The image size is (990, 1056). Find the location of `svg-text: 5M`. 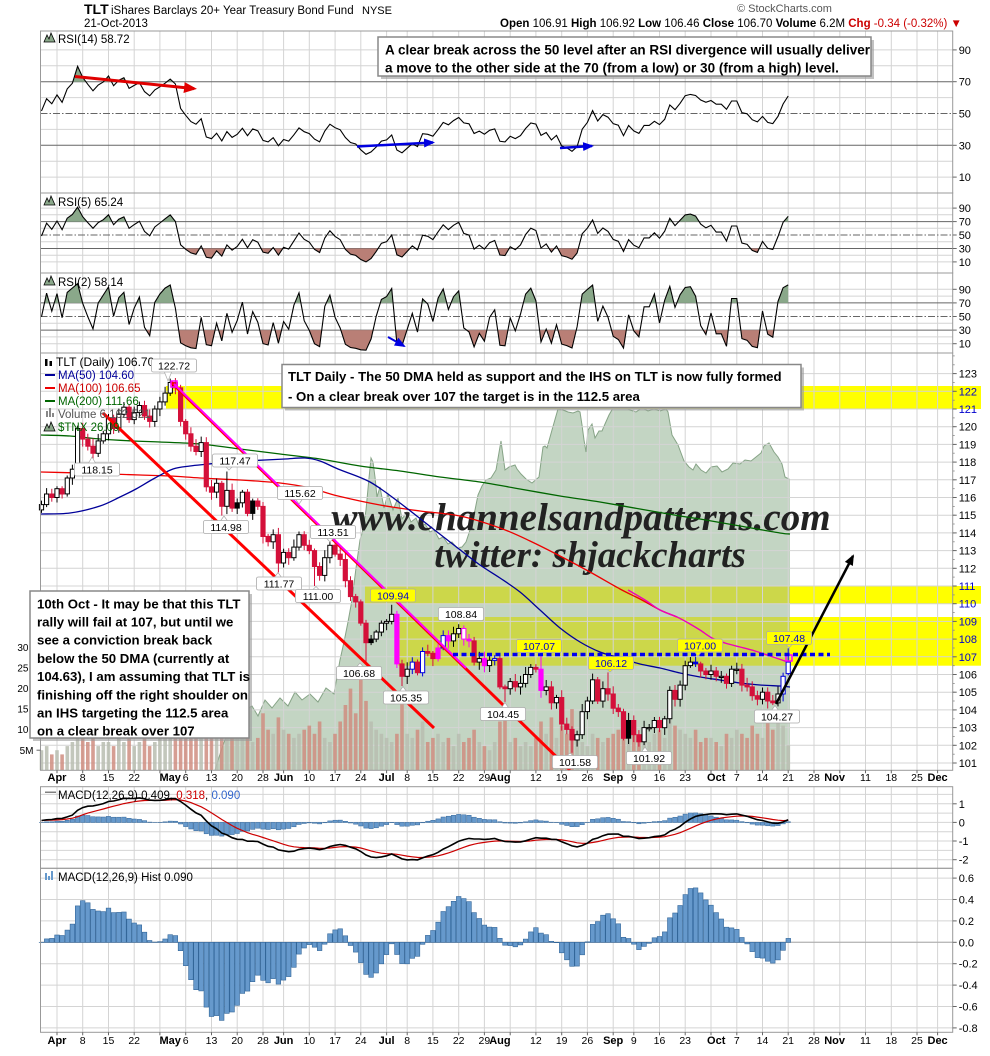

svg-text: 5M is located at coordinates (27, 751).